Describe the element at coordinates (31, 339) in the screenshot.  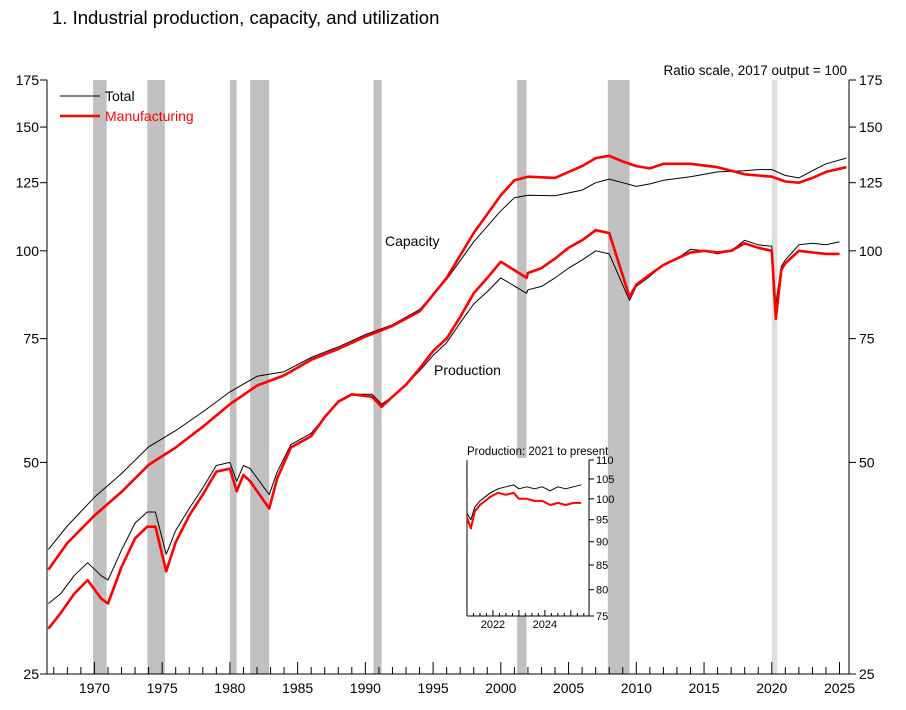
I see `y-tick-label-left: 75` at that location.